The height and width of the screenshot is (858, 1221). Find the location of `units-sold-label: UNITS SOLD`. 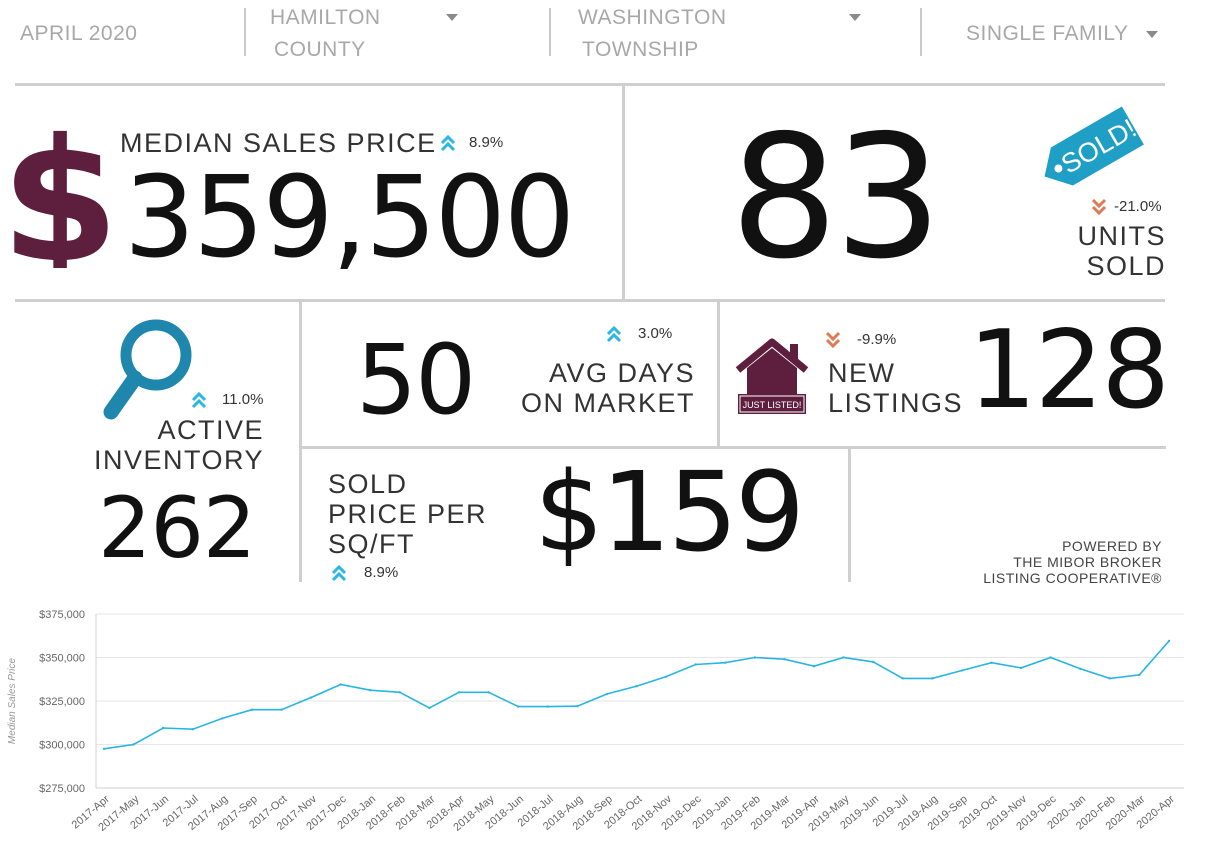

units-sold-label: UNITS SOLD is located at coordinates (1121, 251).